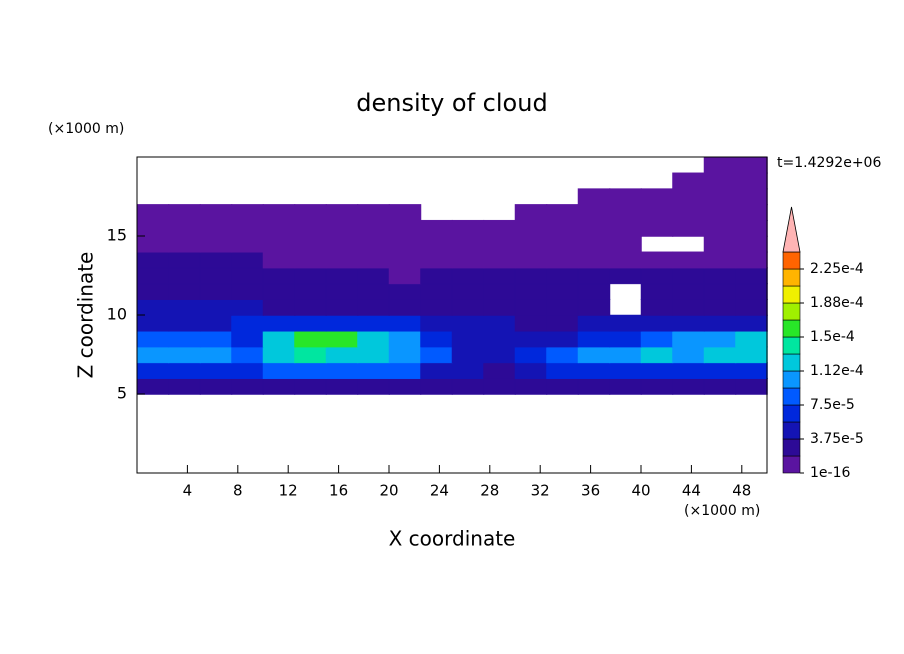  I want to click on colorbar-extension, so click(791, 229).